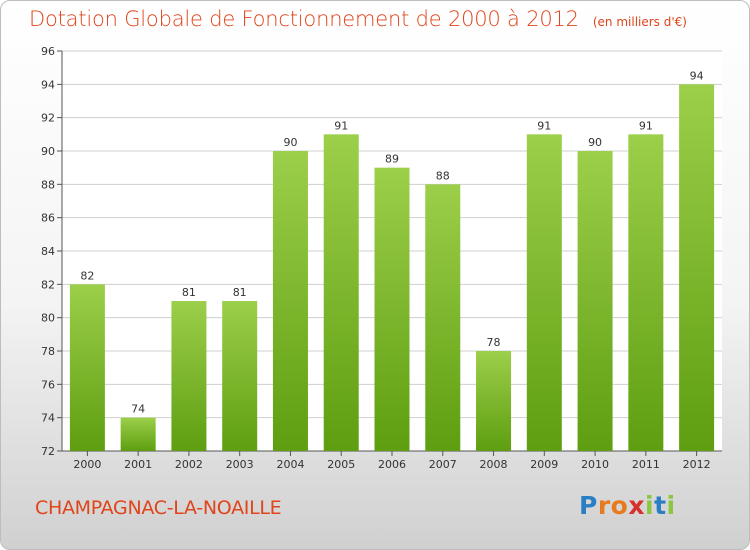 The width and height of the screenshot is (750, 550). I want to click on brand-logo-letter: P, so click(588, 505).